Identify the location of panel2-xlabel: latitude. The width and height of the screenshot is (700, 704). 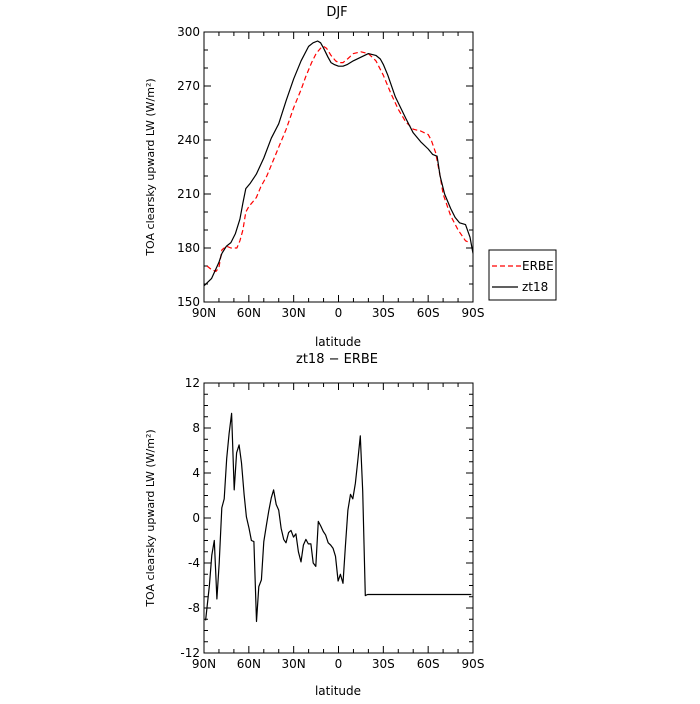
(338, 691).